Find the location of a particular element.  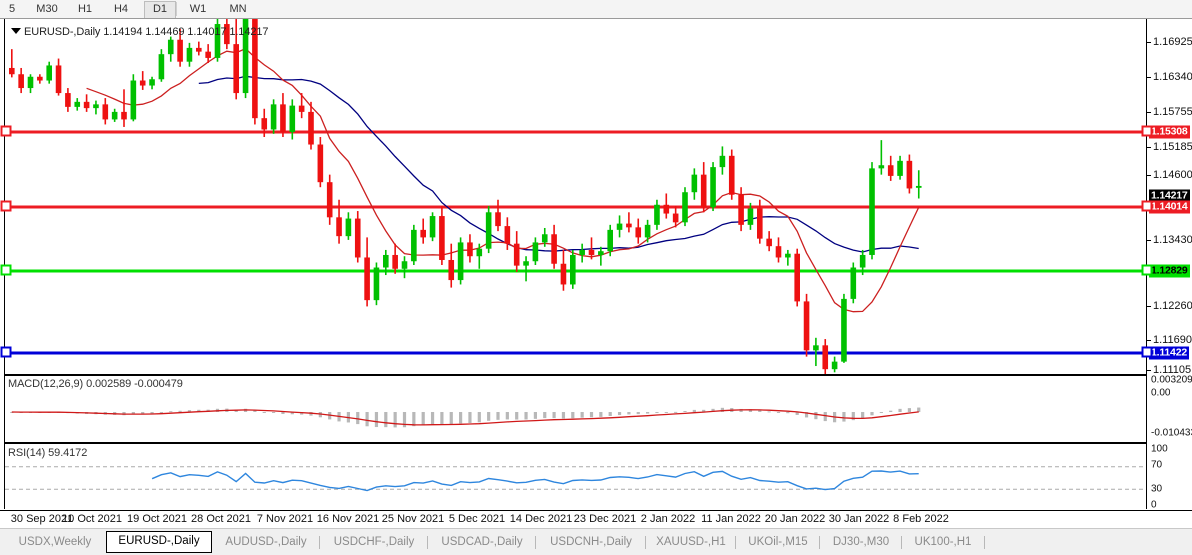

chart-tab-audusd--daily: AUDUSD-,Daily is located at coordinates (266, 542).